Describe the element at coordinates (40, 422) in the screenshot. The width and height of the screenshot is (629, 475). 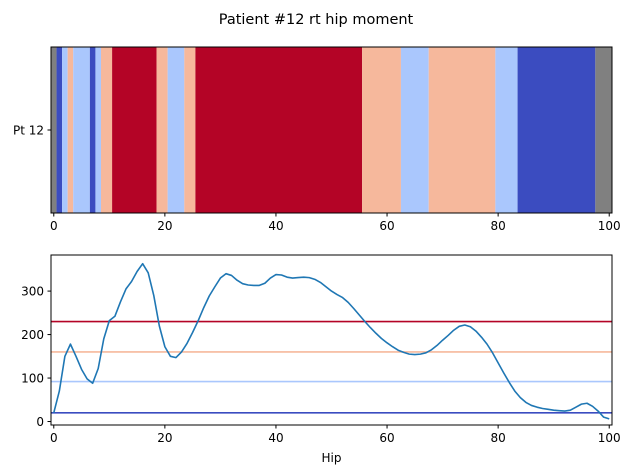
I see `y-tick-label: 0` at that location.